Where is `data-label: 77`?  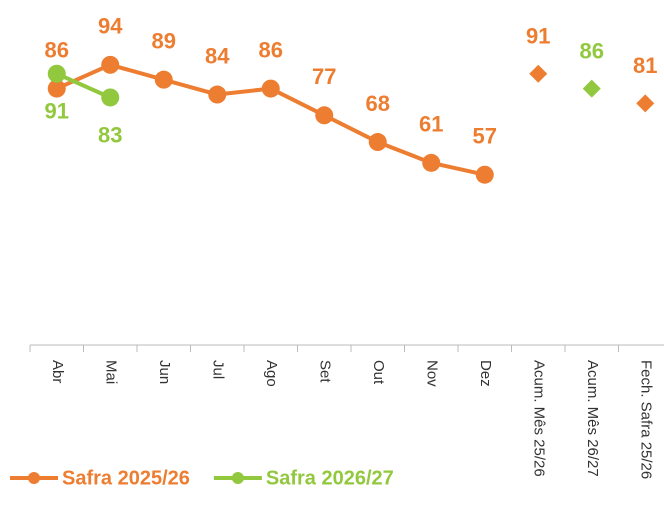
data-label: 77 is located at coordinates (324, 76).